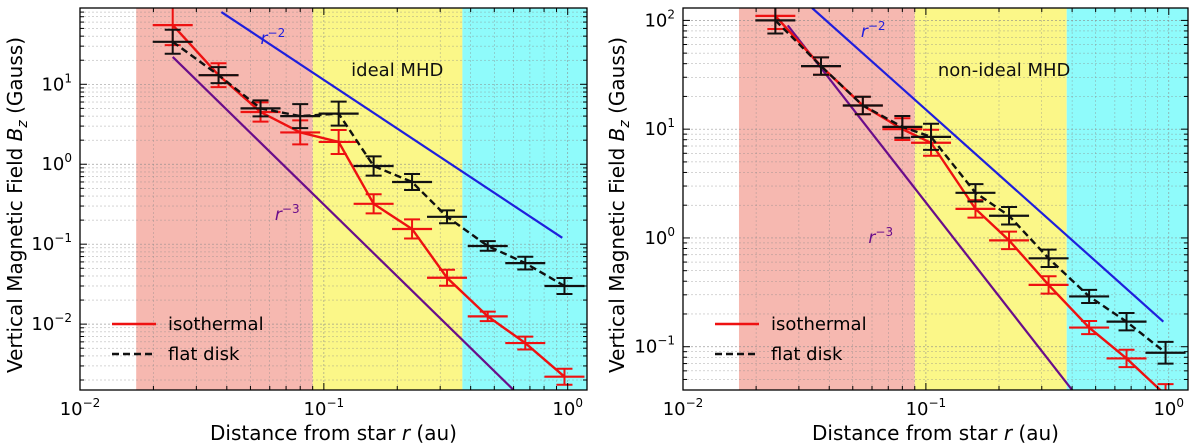 The width and height of the screenshot is (1200, 448). What do you see at coordinates (51, 323) in the screenshot?
I see `y-tick-label: 10⁻²` at bounding box center [51, 323].